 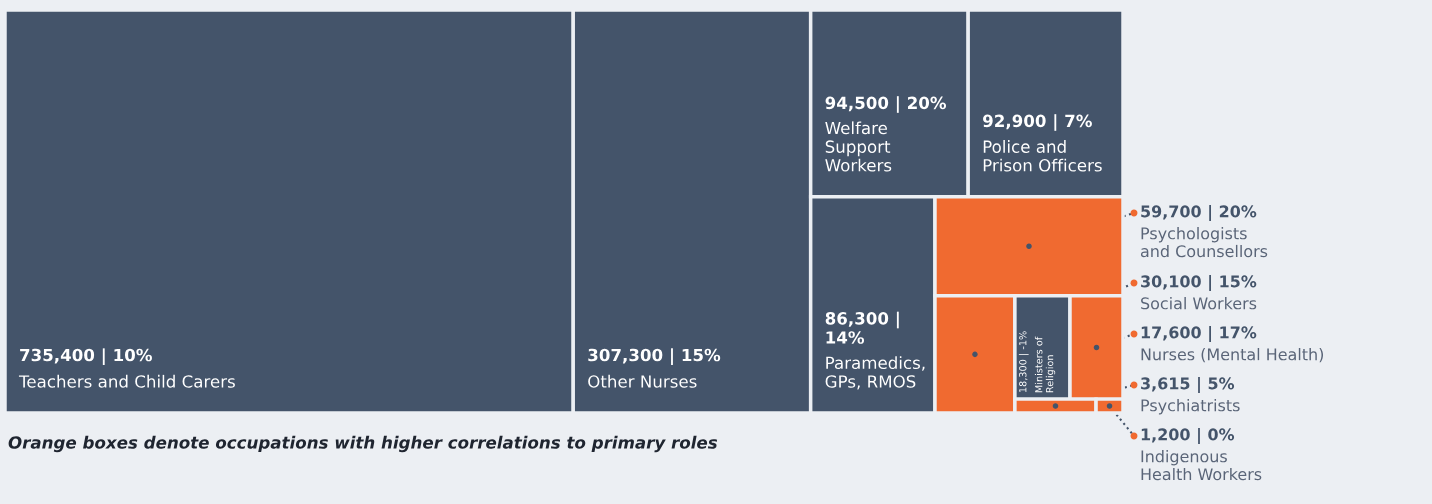 I want to click on data-label: 307,300 | 15%, so click(x=654, y=356).